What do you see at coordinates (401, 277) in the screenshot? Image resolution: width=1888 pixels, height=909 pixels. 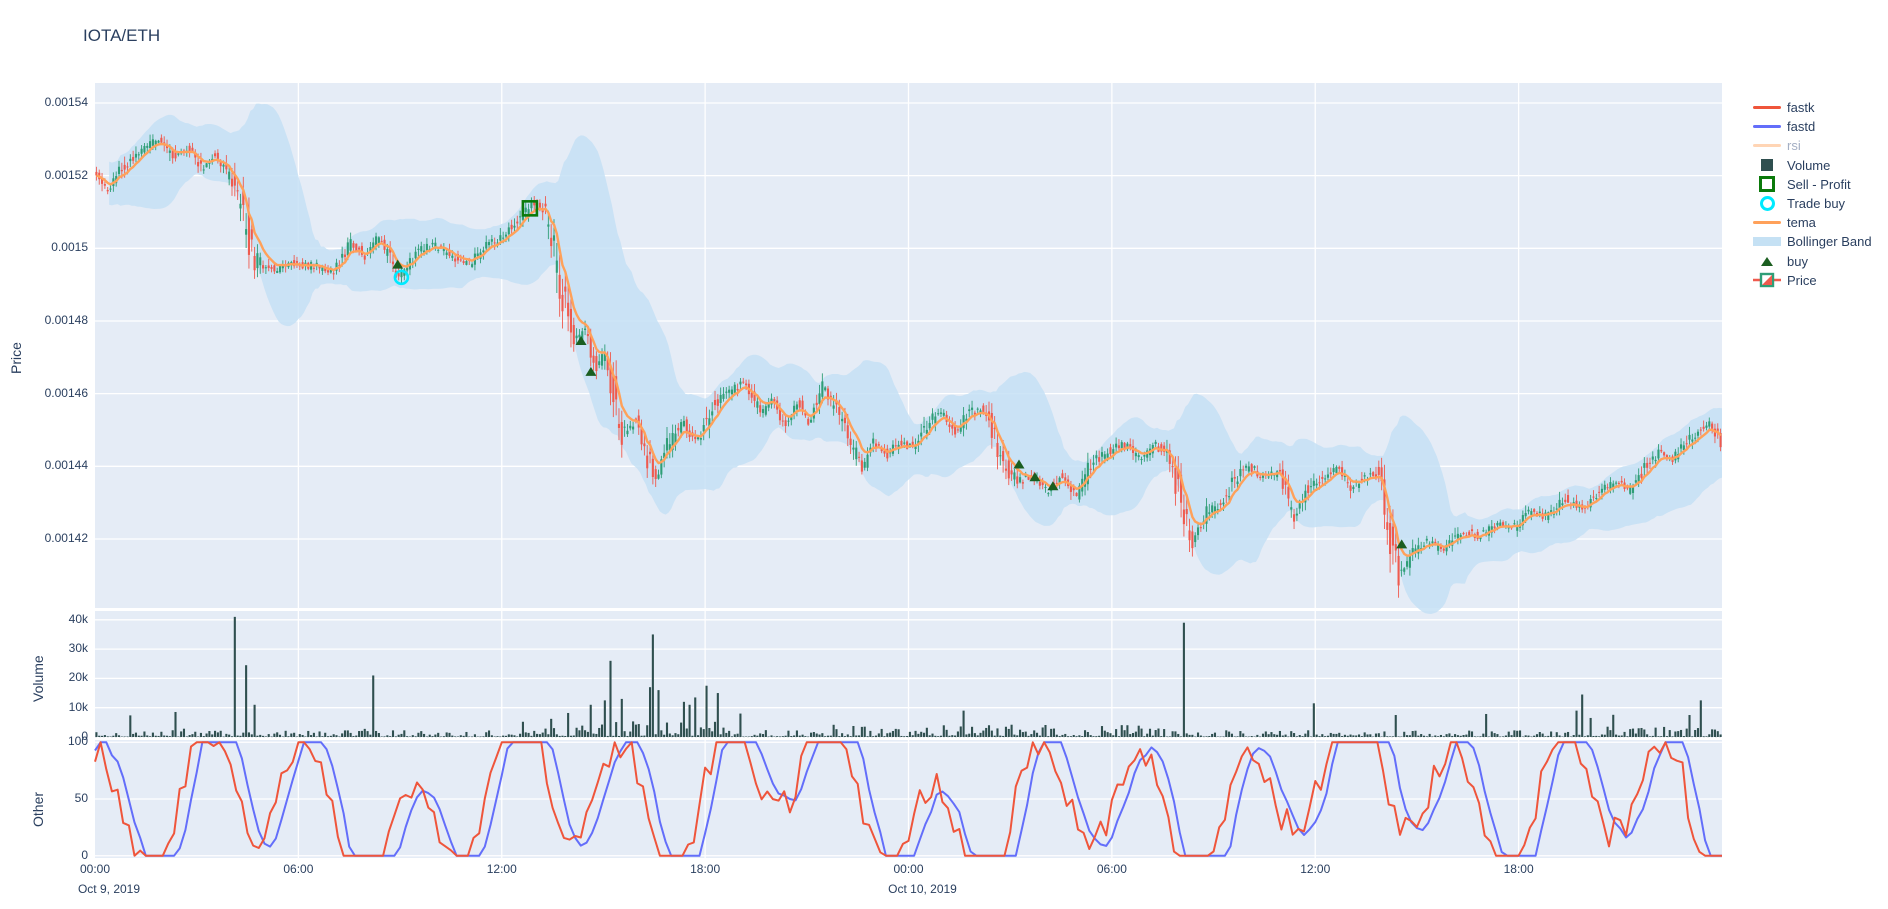 I see `trade-buy-marker` at bounding box center [401, 277].